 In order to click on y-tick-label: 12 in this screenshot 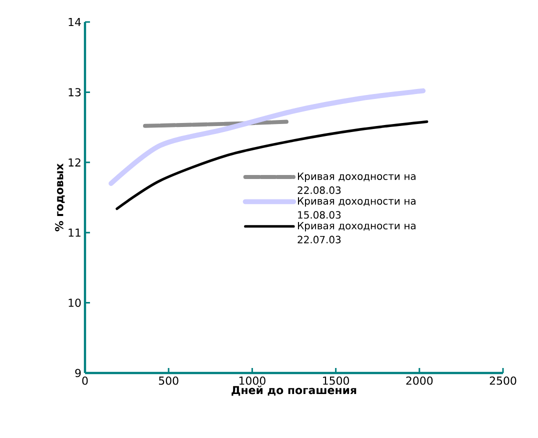, I will do `click(74, 162)`.